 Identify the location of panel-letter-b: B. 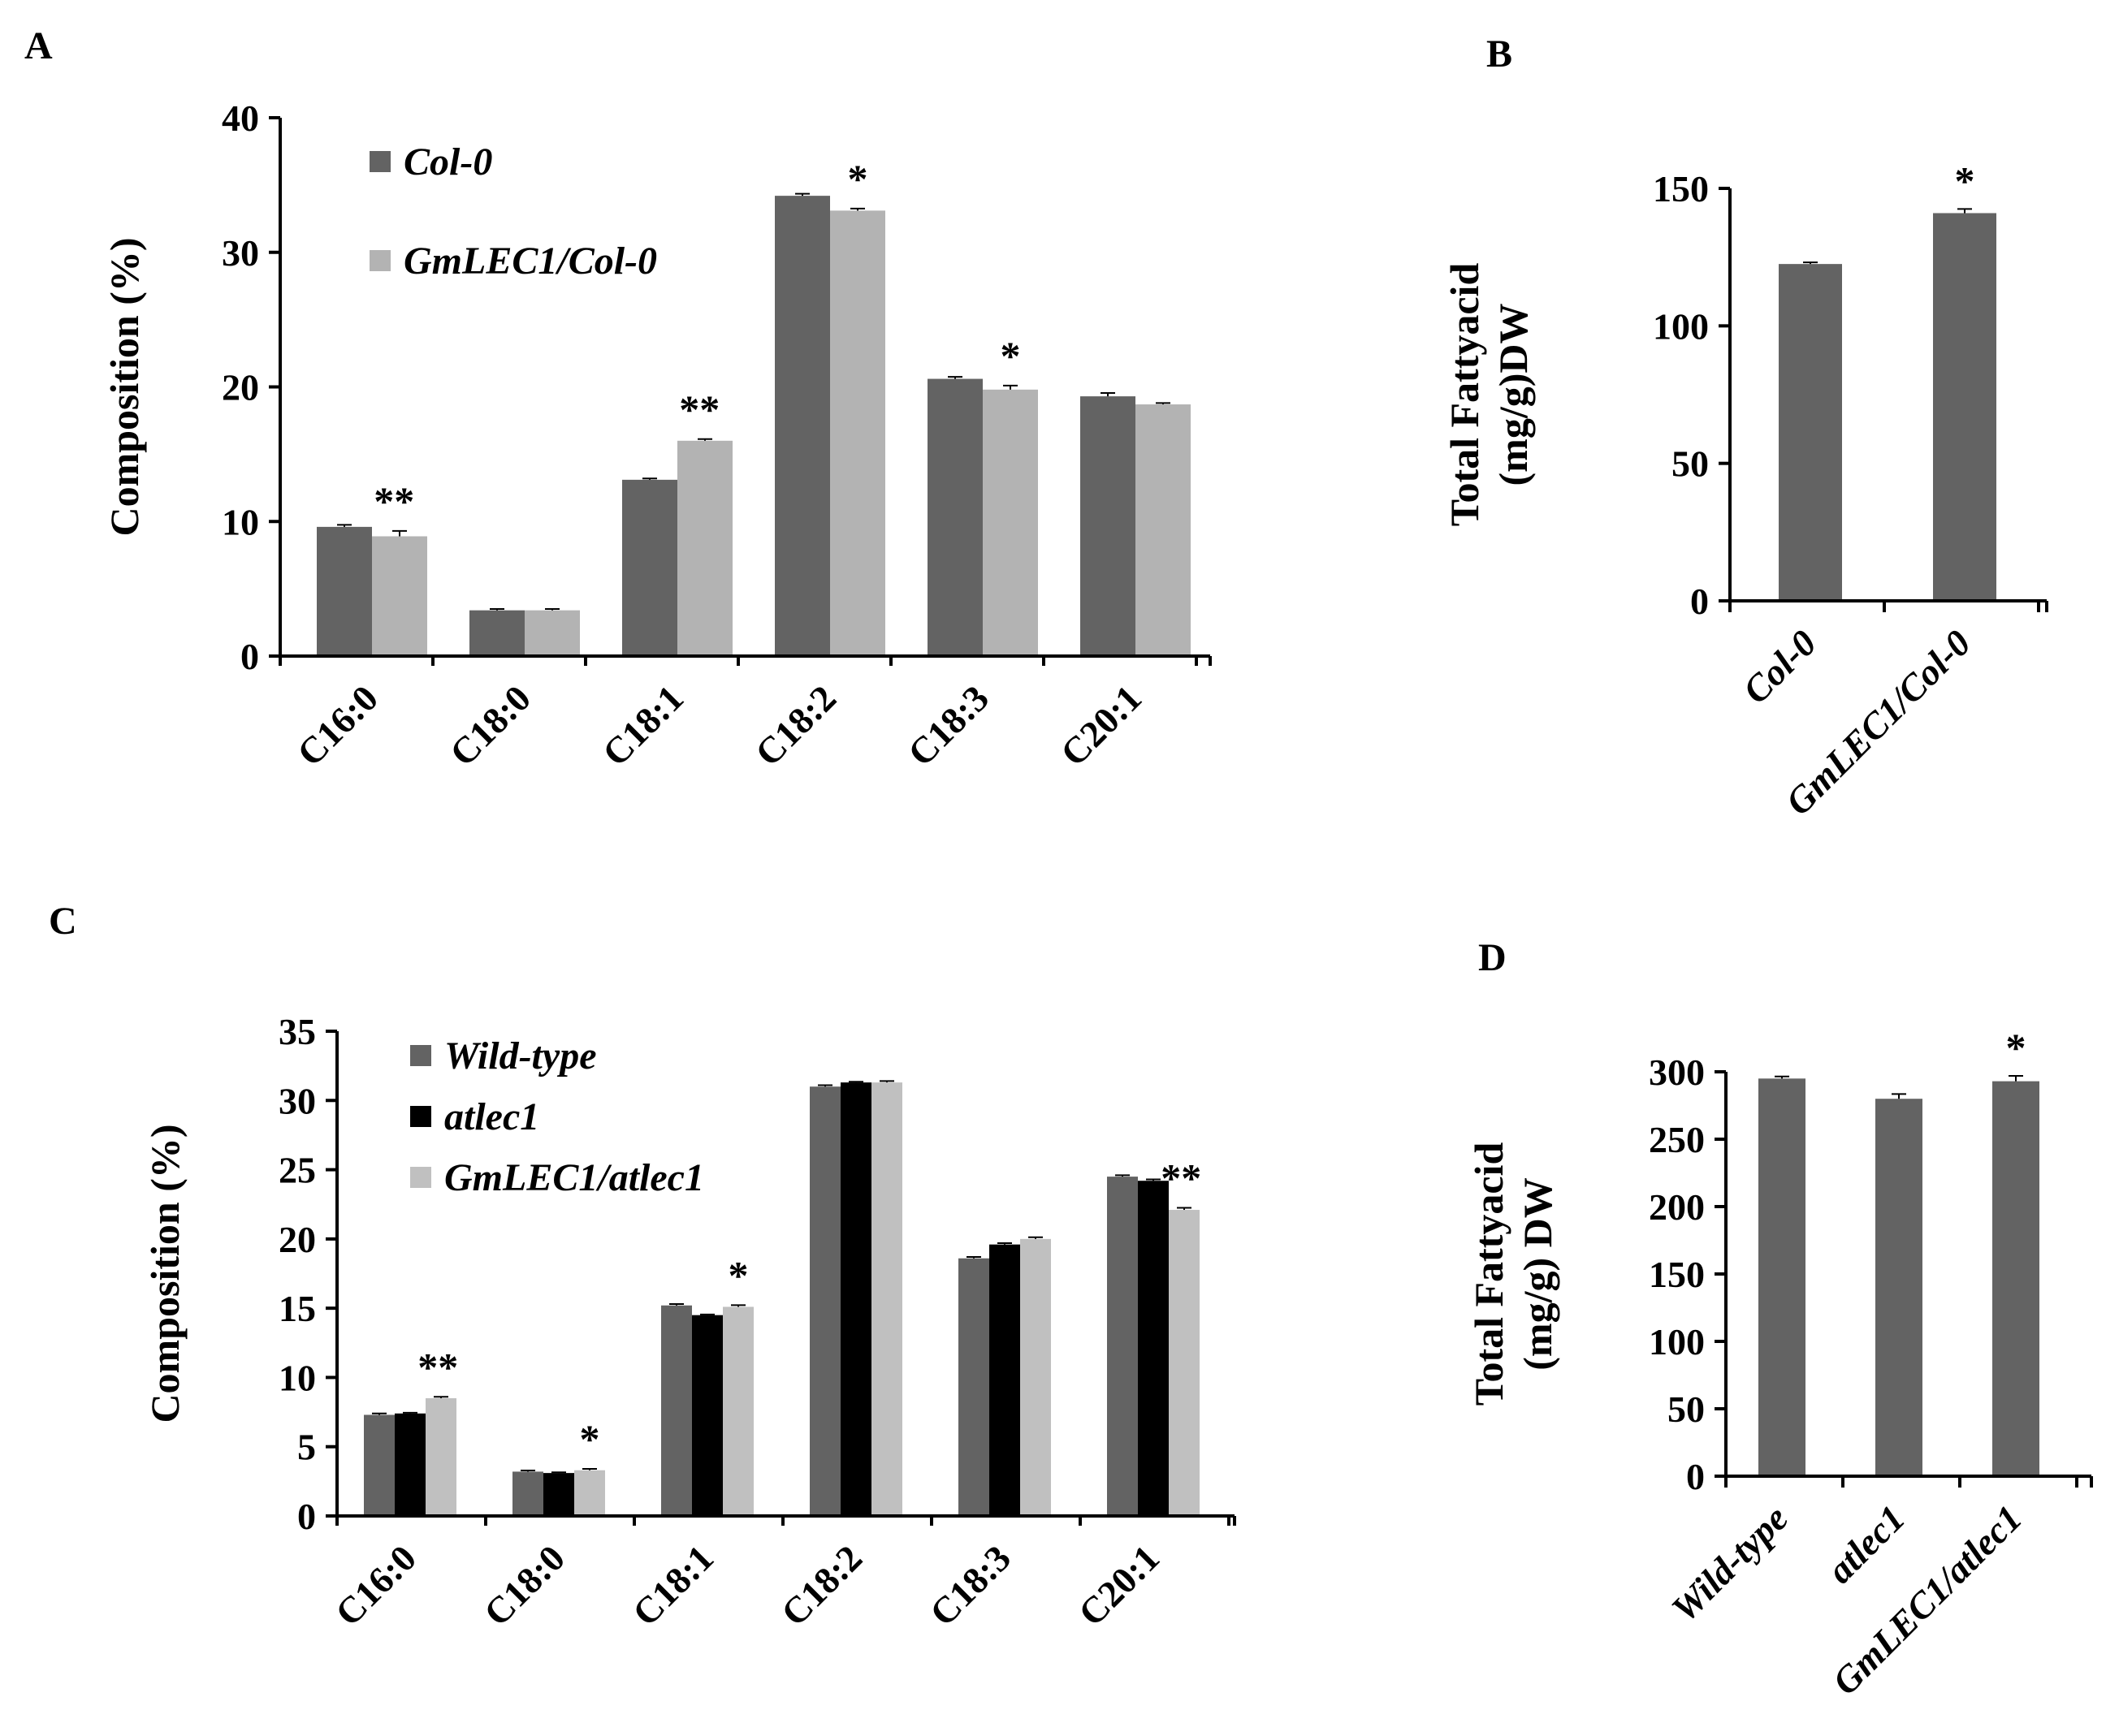
(1499, 54).